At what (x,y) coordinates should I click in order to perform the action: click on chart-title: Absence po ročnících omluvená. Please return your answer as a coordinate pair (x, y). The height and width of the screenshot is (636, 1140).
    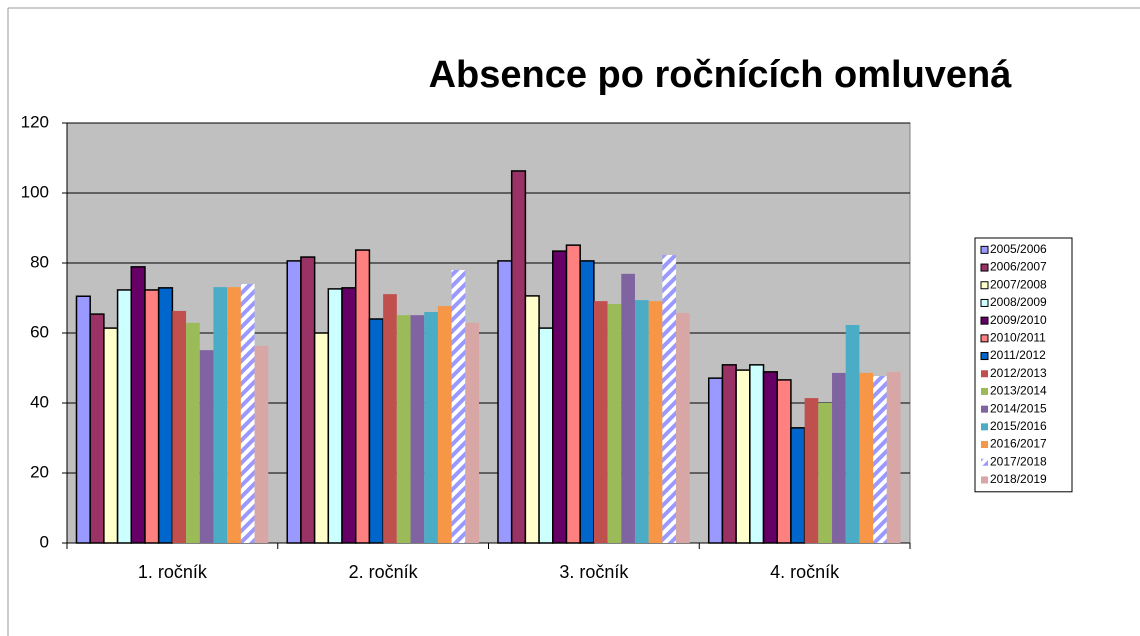
    Looking at the image, I should click on (721, 75).